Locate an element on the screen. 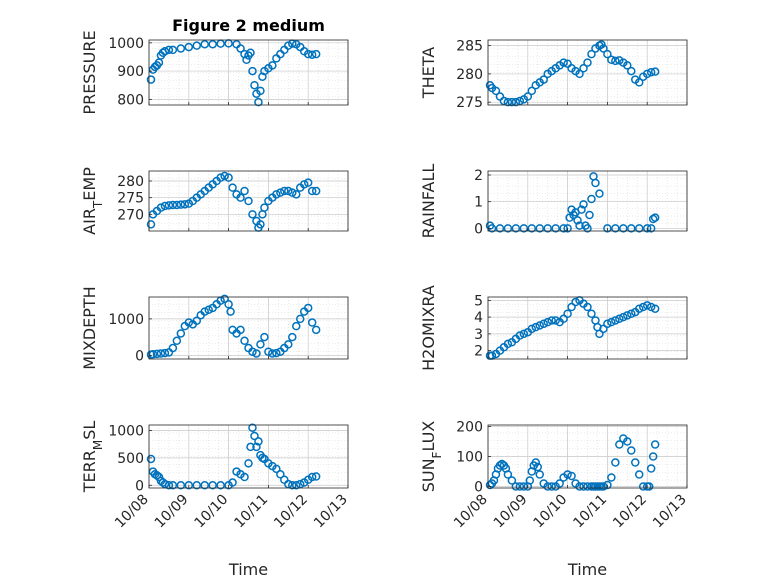  subplot-rainfall: 0 1 2 RAINFALL is located at coordinates (553, 201).